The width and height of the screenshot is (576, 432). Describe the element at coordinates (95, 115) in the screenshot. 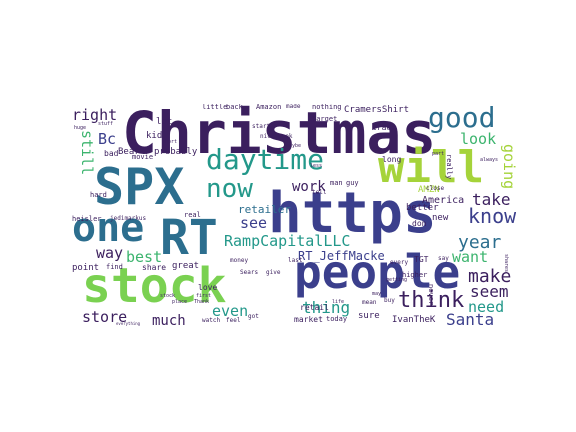

I see `word-right: right` at that location.